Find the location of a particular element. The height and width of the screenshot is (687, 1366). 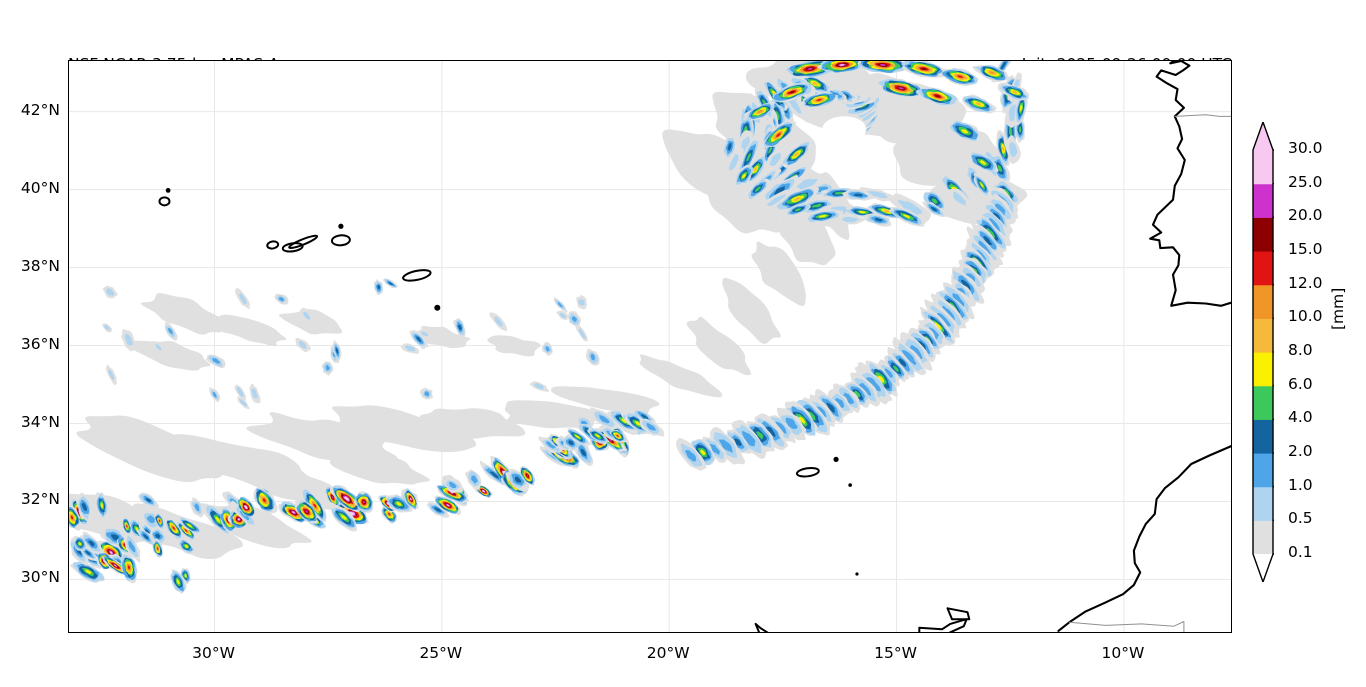

colorbar-tick-label: 0.5 is located at coordinates (1300, 518).